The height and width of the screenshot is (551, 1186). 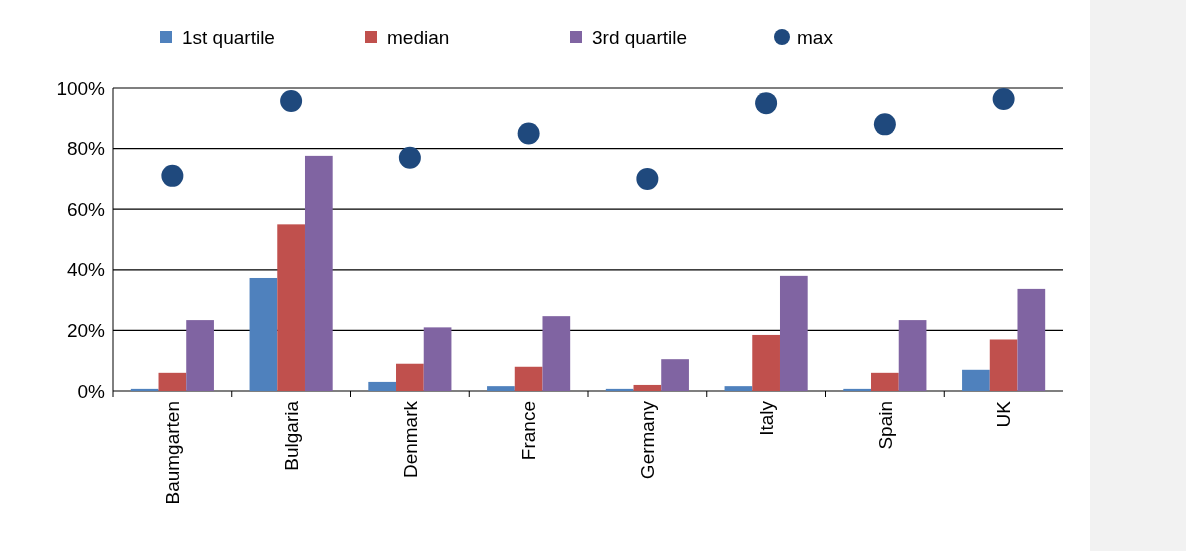 What do you see at coordinates (173, 453) in the screenshot?
I see `x-tick-label: Baumgarten` at bounding box center [173, 453].